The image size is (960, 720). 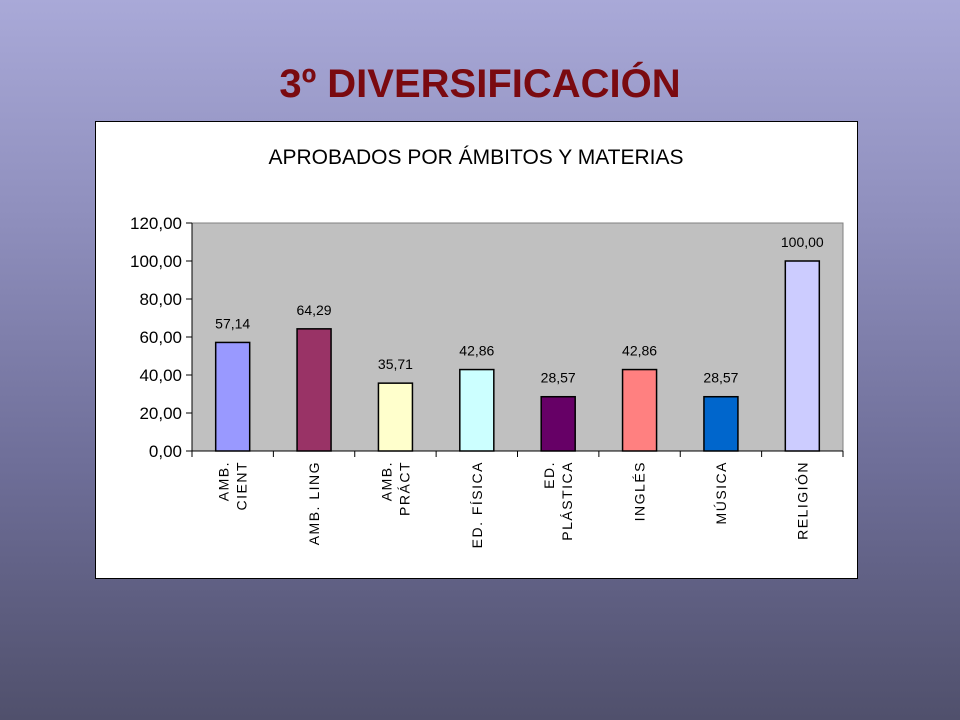 What do you see at coordinates (477, 504) in the screenshot?
I see `x-category-label: ED. FÍSICA` at bounding box center [477, 504].